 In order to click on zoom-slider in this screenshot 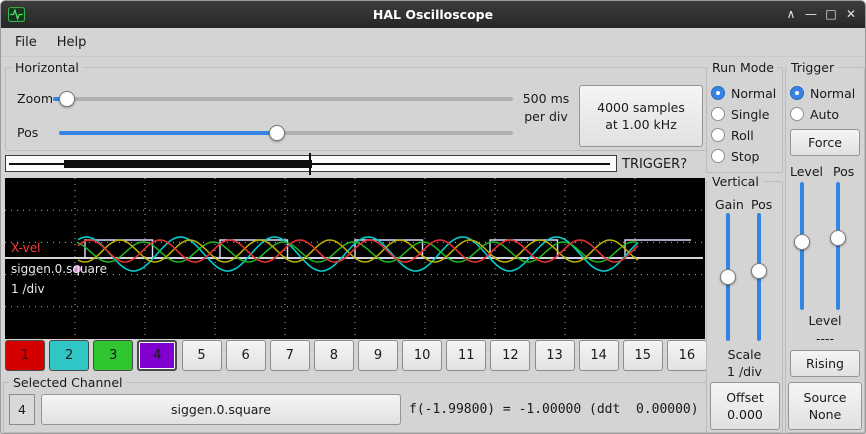, I will do `click(283, 99)`.